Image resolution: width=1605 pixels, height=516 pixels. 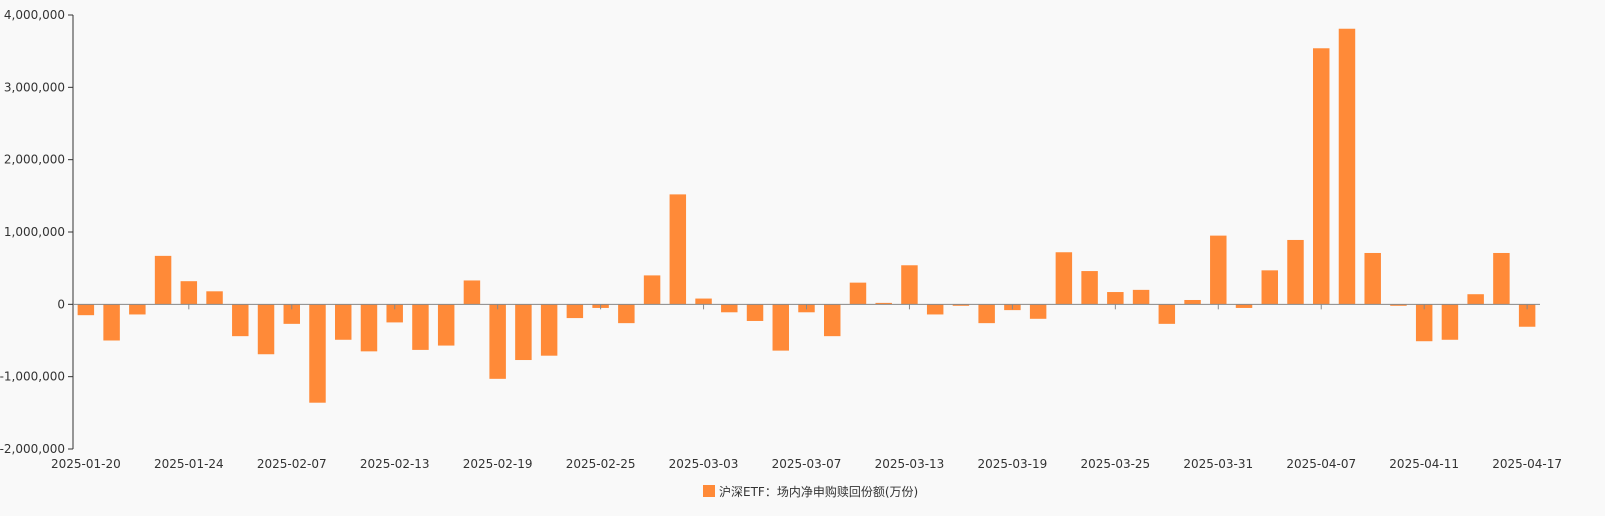 I want to click on x-tick-label: 2025-03-25, so click(x=1115, y=464).